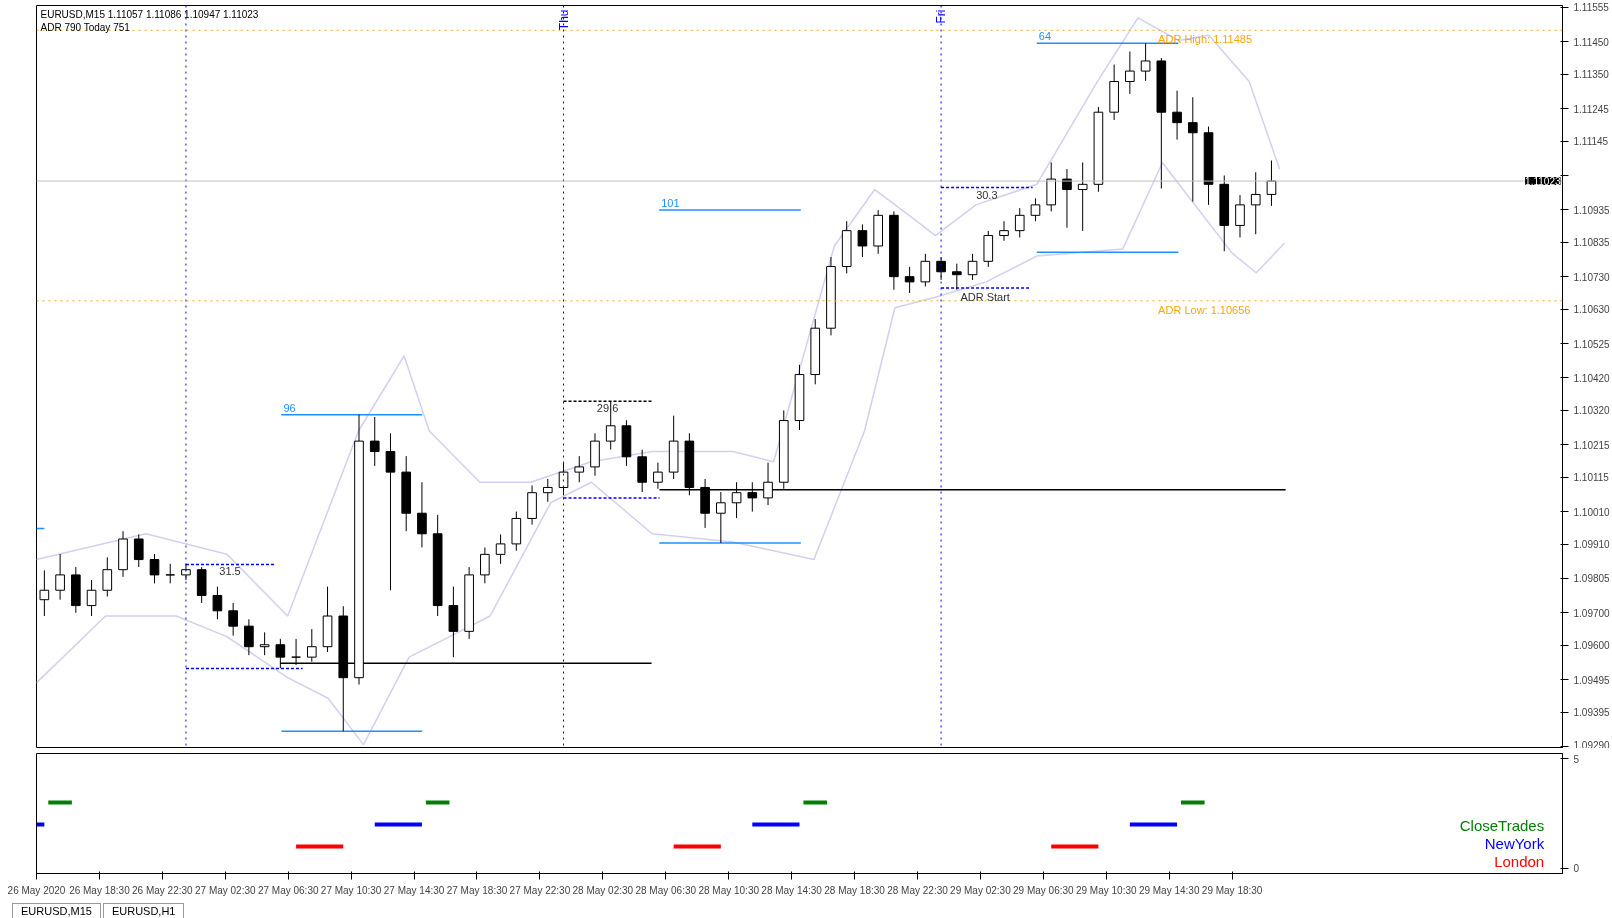 The width and height of the screenshot is (1612, 918). What do you see at coordinates (1502, 825) in the screenshot?
I see `text: CloseTrades` at bounding box center [1502, 825].